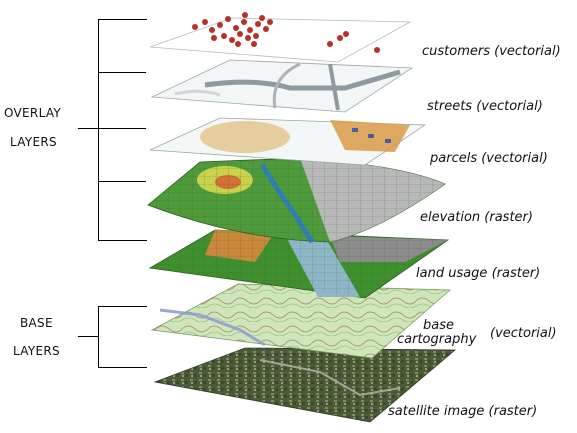 The image size is (577, 433). Describe the element at coordinates (288, 141) in the screenshot. I see `parcels-layer` at that location.